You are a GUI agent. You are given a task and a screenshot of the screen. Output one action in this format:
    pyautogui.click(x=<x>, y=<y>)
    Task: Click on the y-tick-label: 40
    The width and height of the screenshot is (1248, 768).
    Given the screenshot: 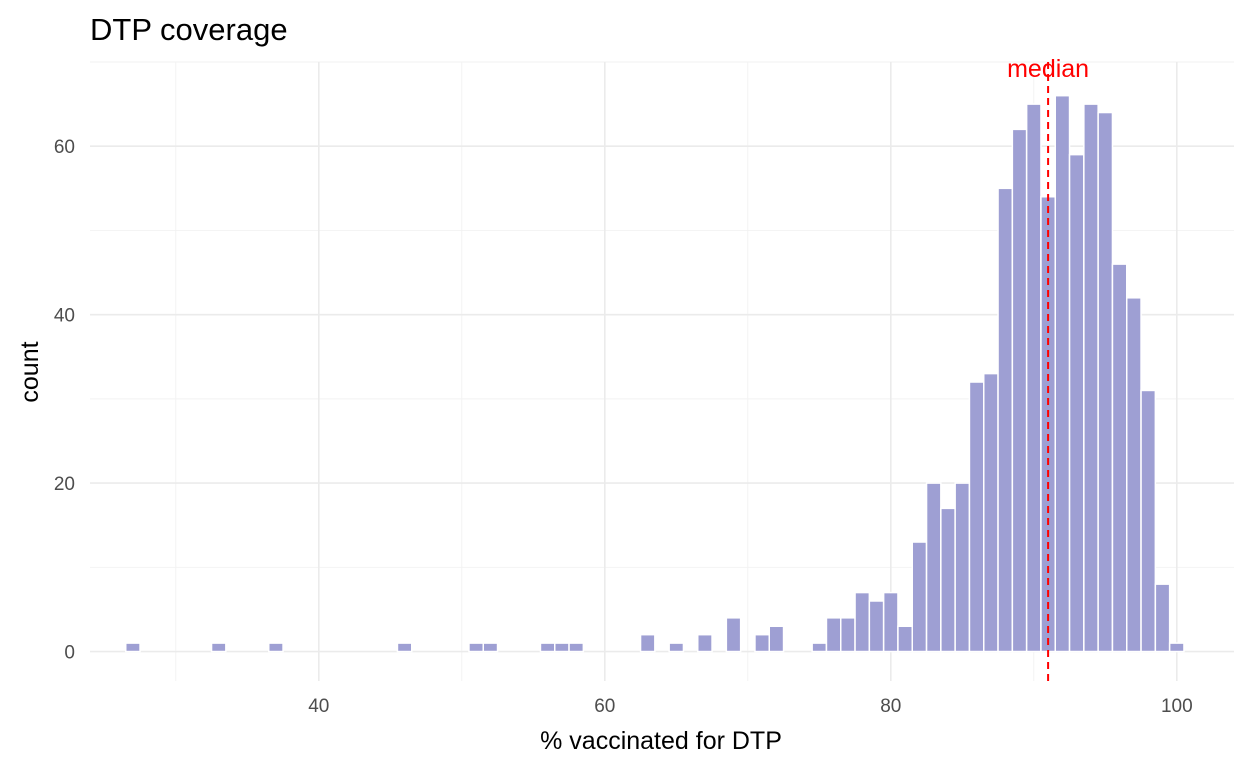 What is the action you would take?
    pyautogui.click(x=64, y=316)
    